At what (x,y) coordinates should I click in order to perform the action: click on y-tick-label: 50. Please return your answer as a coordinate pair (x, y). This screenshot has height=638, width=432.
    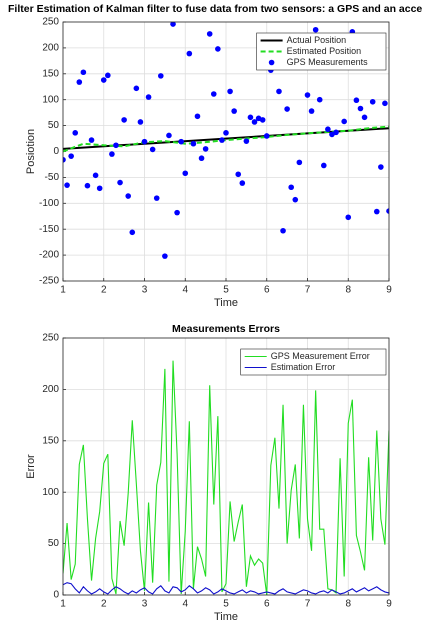
    Looking at the image, I should click on (54, 125).